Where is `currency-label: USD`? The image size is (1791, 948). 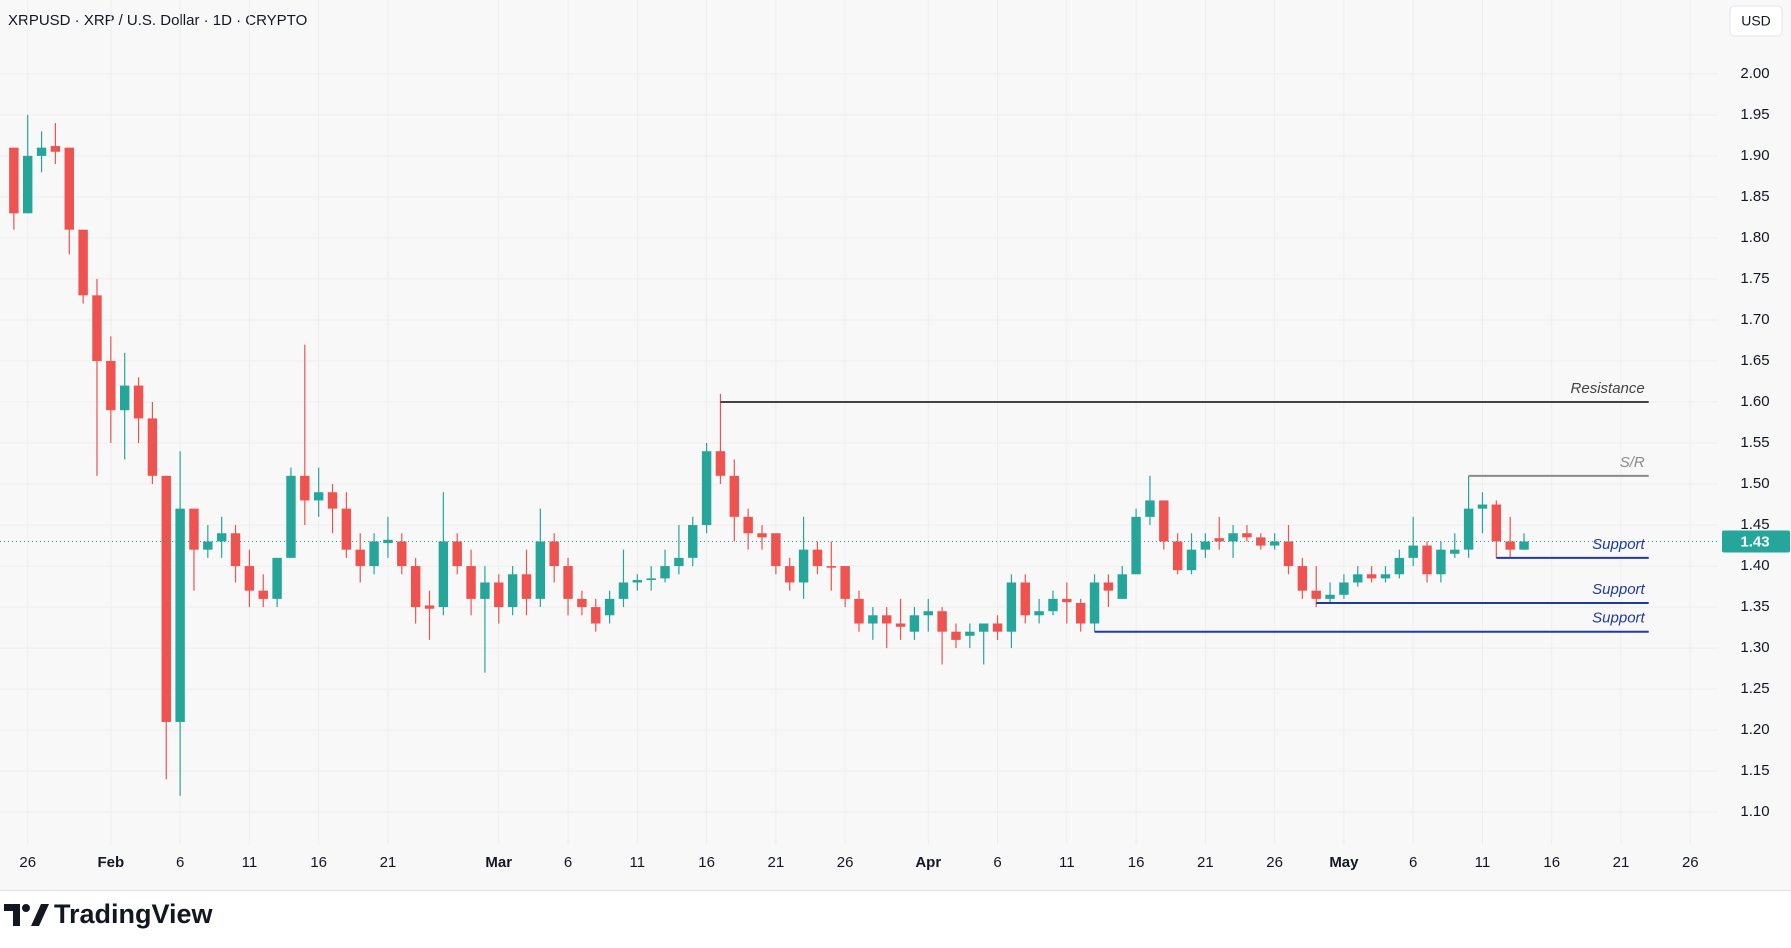 currency-label: USD is located at coordinates (1756, 21).